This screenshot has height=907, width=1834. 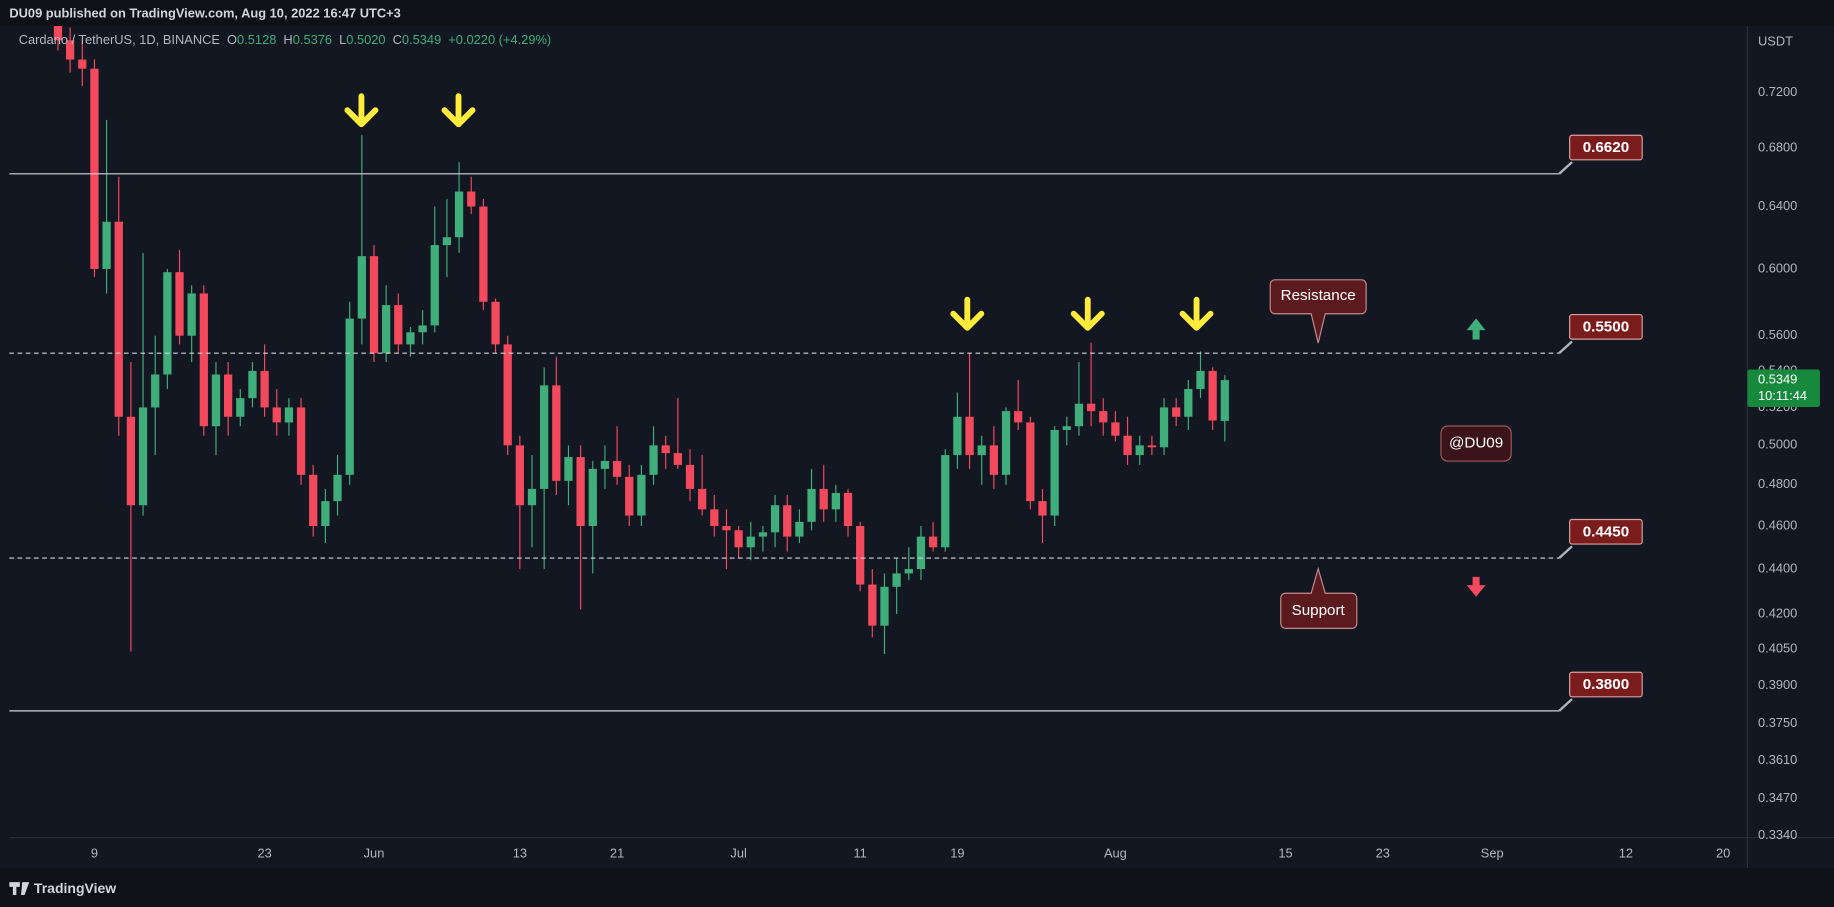 I want to click on y-tick-label: 0.5000, so click(x=1777, y=444).